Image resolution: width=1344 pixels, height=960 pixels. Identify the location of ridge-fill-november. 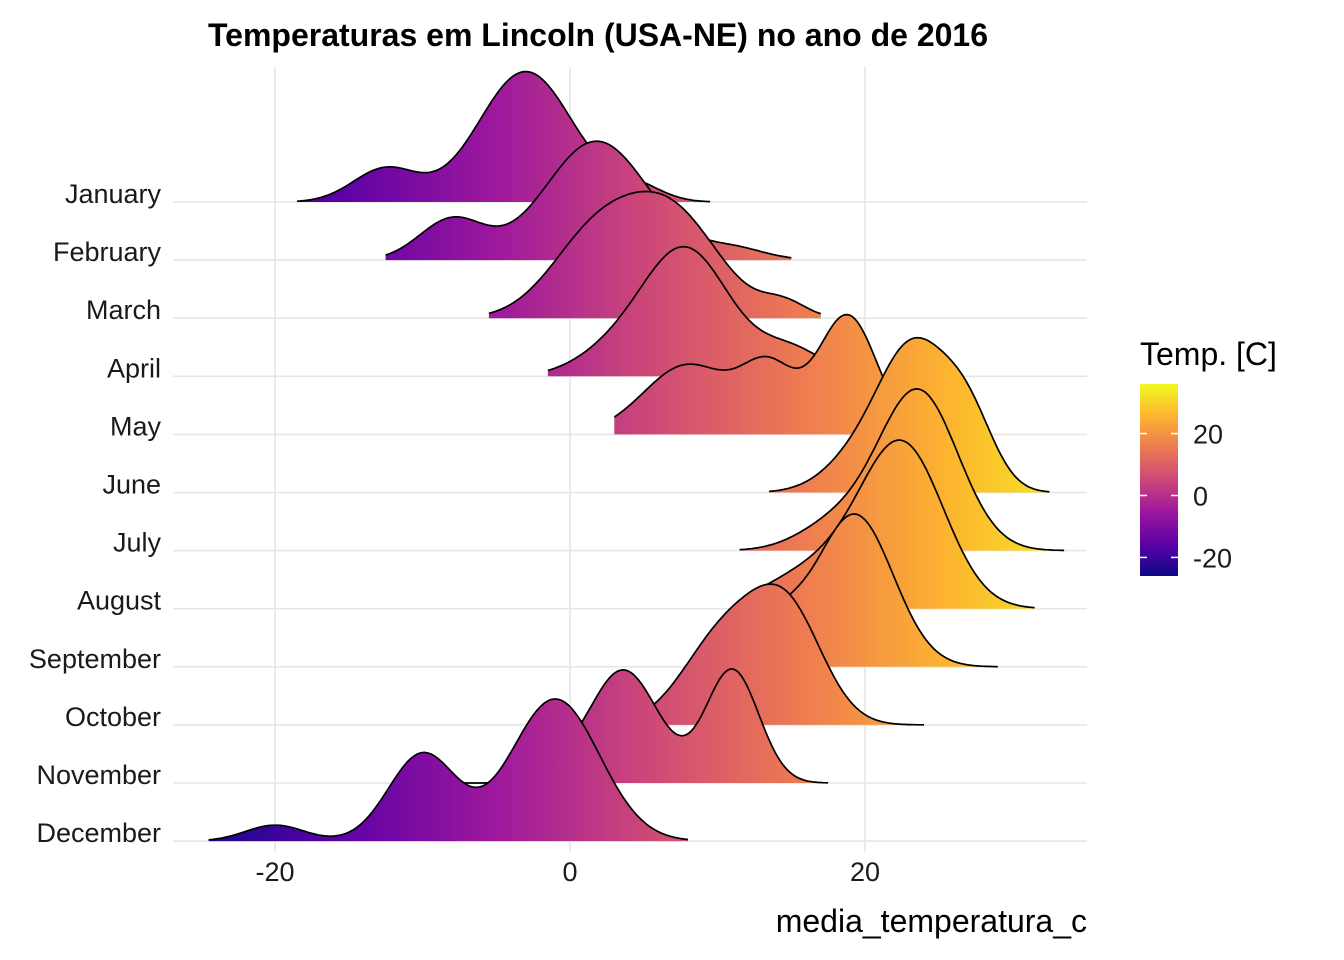
(644, 726).